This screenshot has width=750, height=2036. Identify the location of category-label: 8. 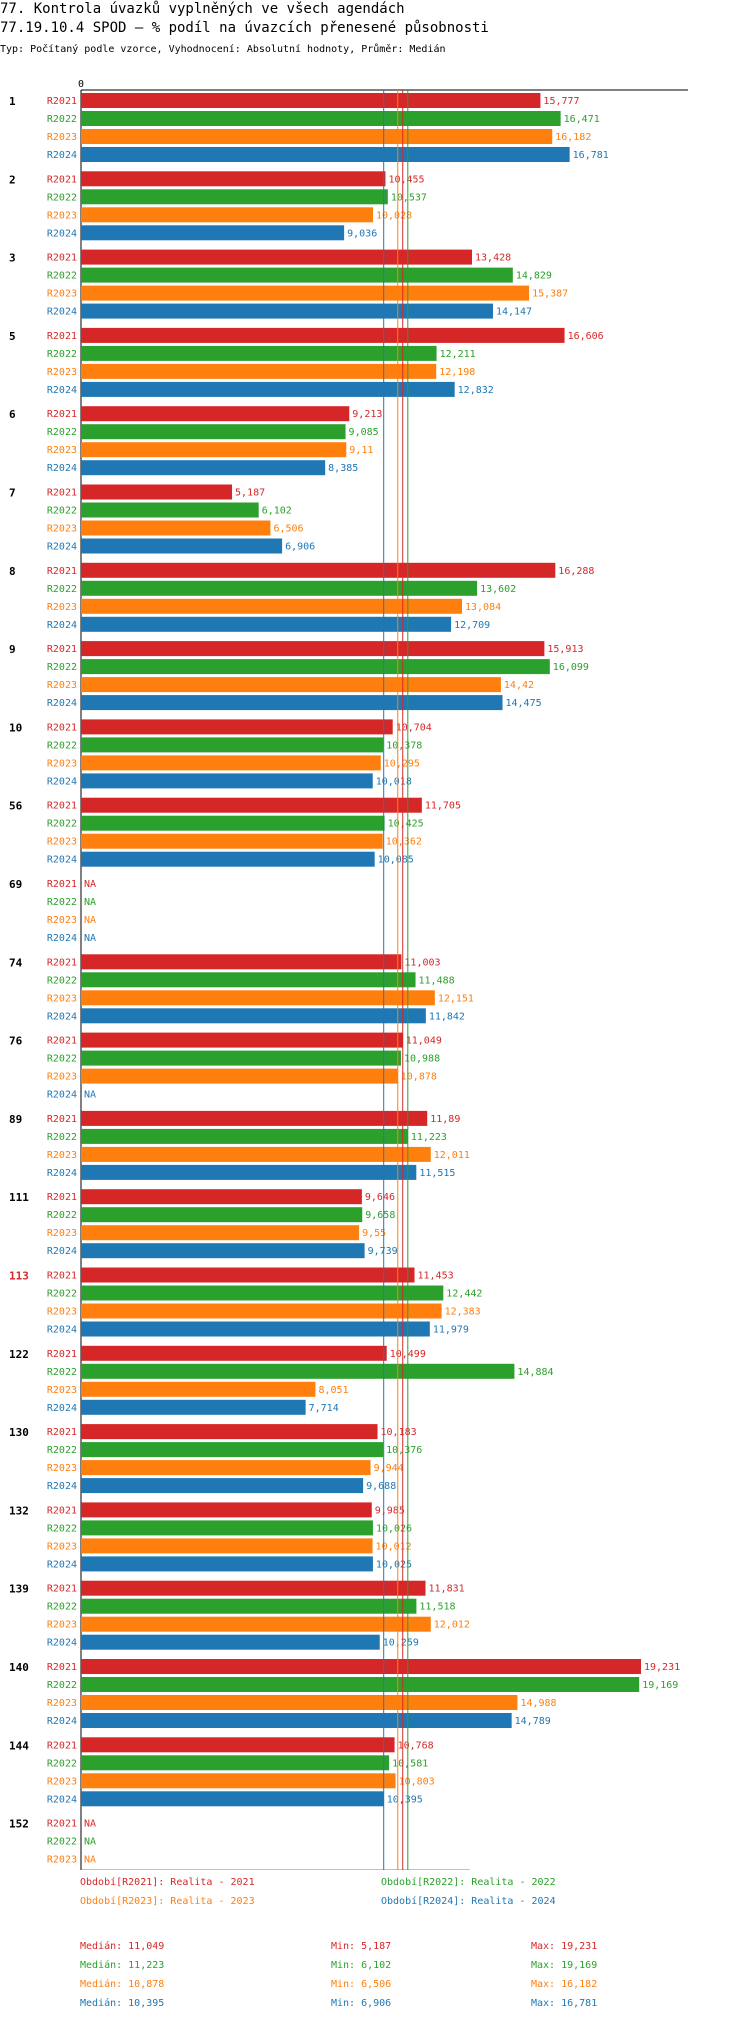
(12, 571).